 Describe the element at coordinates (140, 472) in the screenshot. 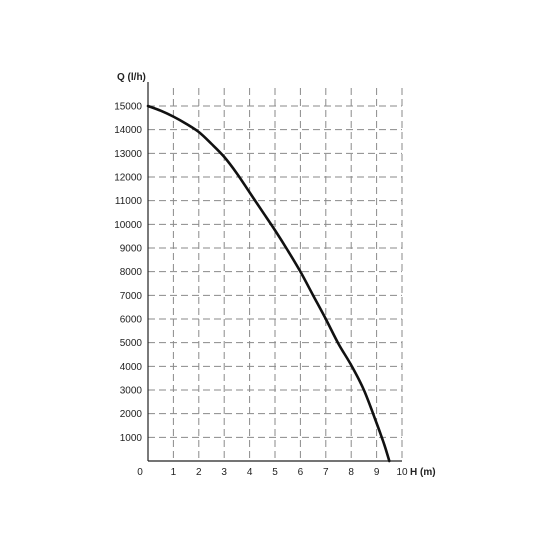

I see `x-tick-label: 0` at that location.